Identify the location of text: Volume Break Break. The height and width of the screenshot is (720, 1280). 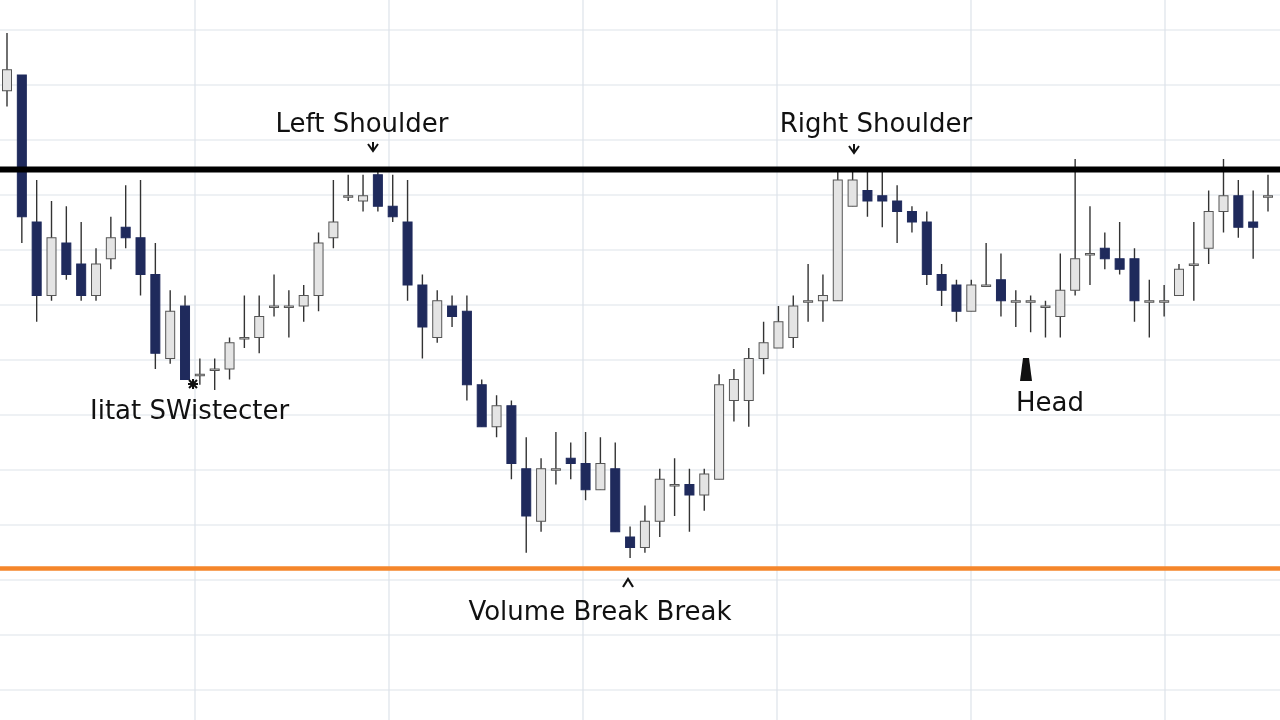
(600, 611).